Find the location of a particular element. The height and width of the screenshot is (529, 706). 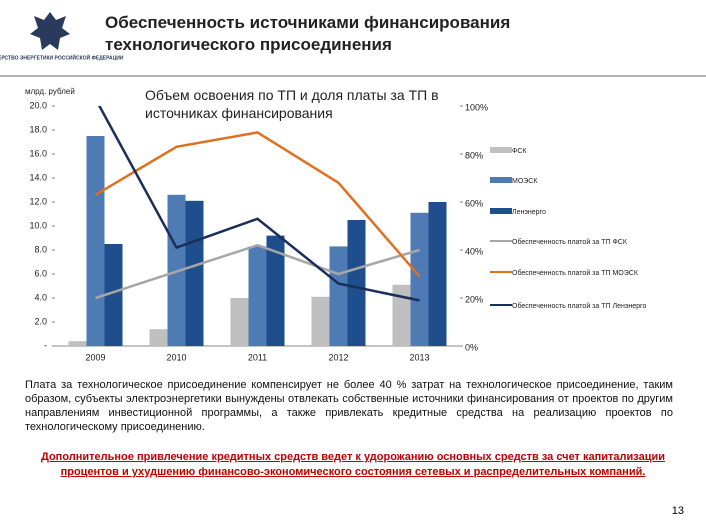

y-tick-label: 10.0 is located at coordinates (38, 225).